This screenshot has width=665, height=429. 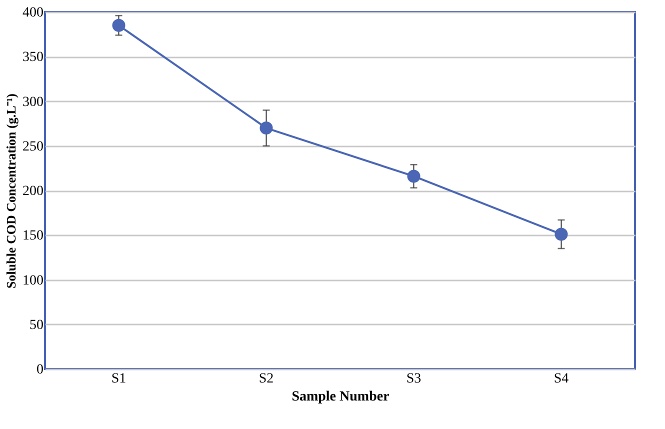 What do you see at coordinates (118, 379) in the screenshot?
I see `x-tick-label: S1` at bounding box center [118, 379].